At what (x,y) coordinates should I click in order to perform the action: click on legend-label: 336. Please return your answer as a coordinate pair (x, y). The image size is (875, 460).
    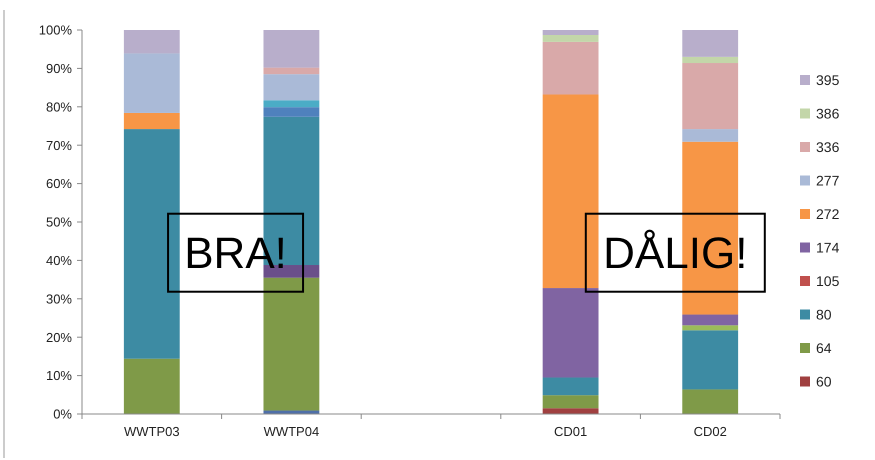
    Looking at the image, I should click on (828, 146).